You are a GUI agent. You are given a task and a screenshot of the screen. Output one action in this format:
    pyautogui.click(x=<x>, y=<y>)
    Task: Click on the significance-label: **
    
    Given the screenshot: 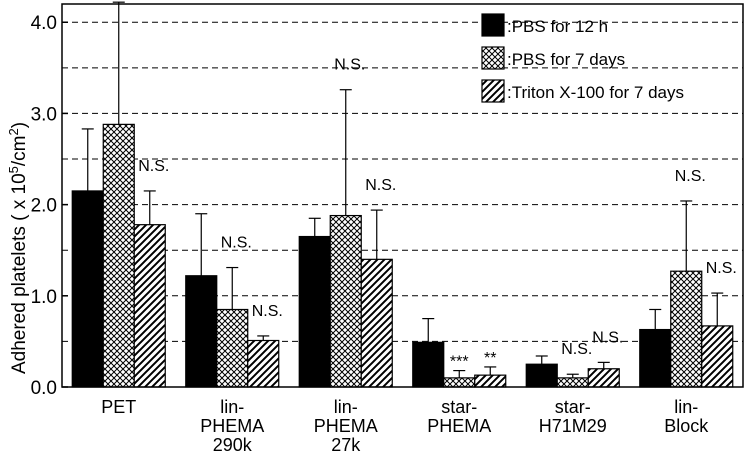 What is the action you would take?
    pyautogui.click(x=490, y=358)
    